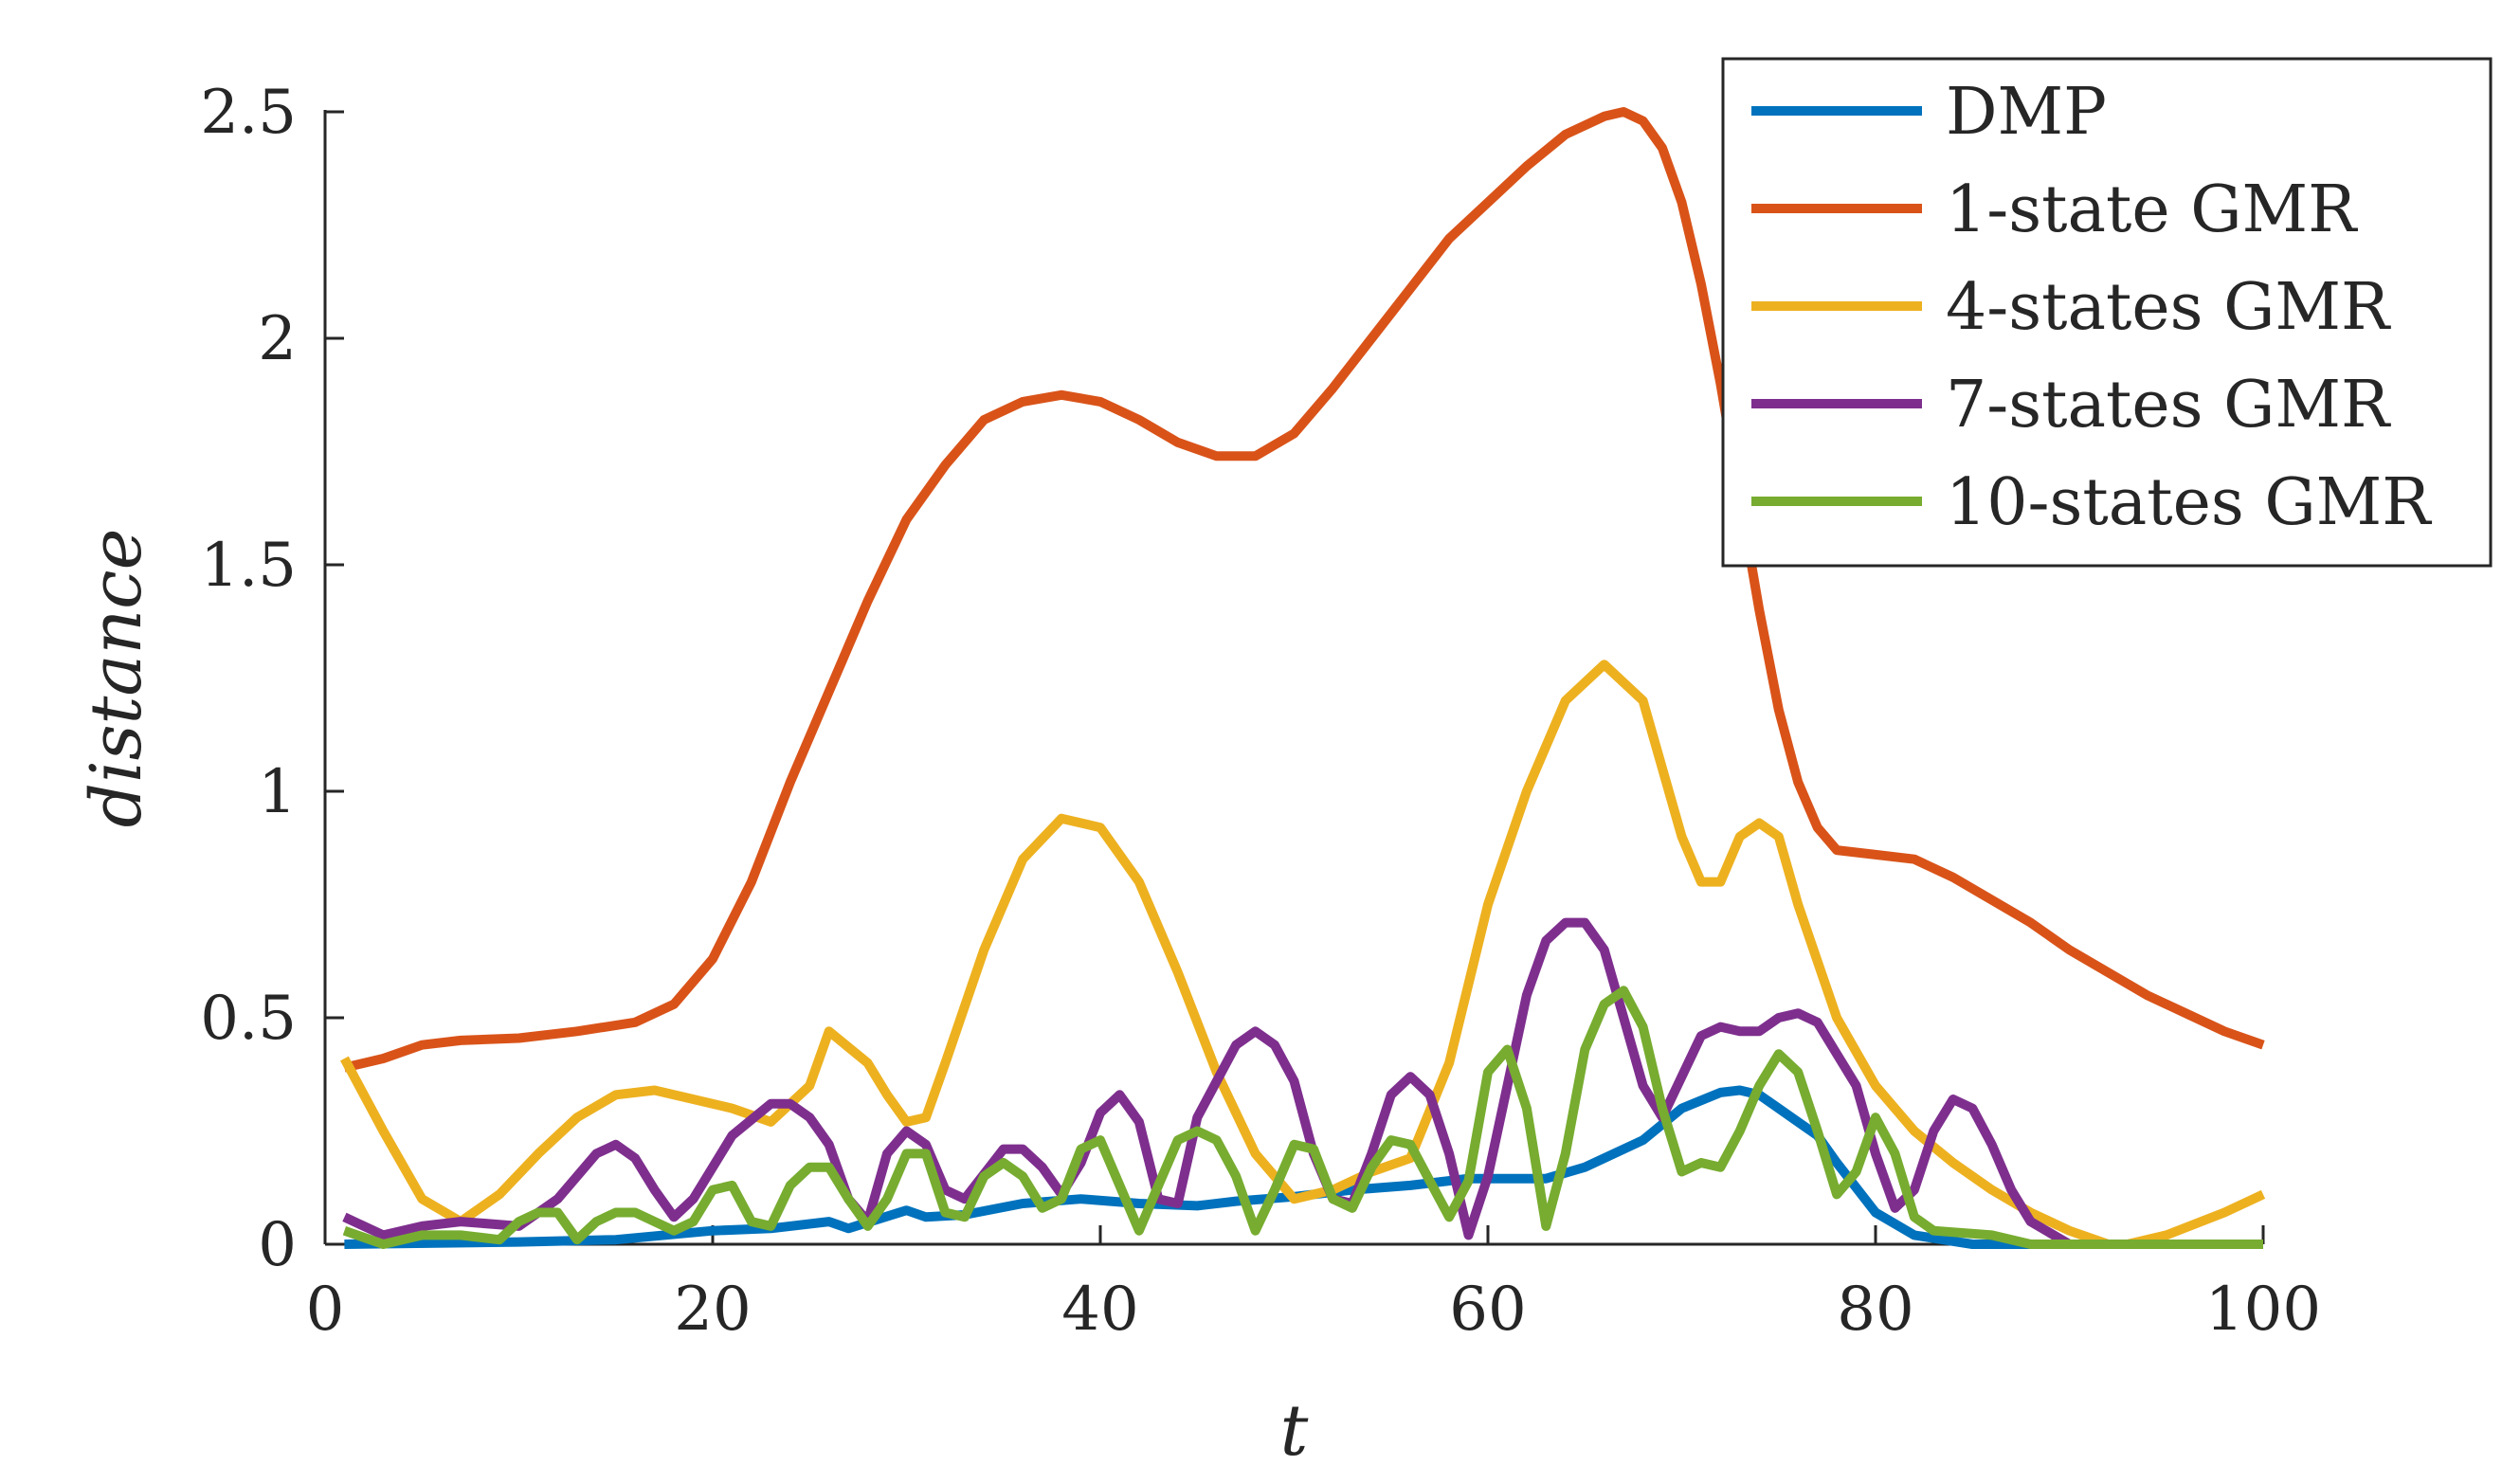 The image size is (2502, 1484). Describe the element at coordinates (1488, 1310) in the screenshot. I see `x-tick-label: 60` at that location.